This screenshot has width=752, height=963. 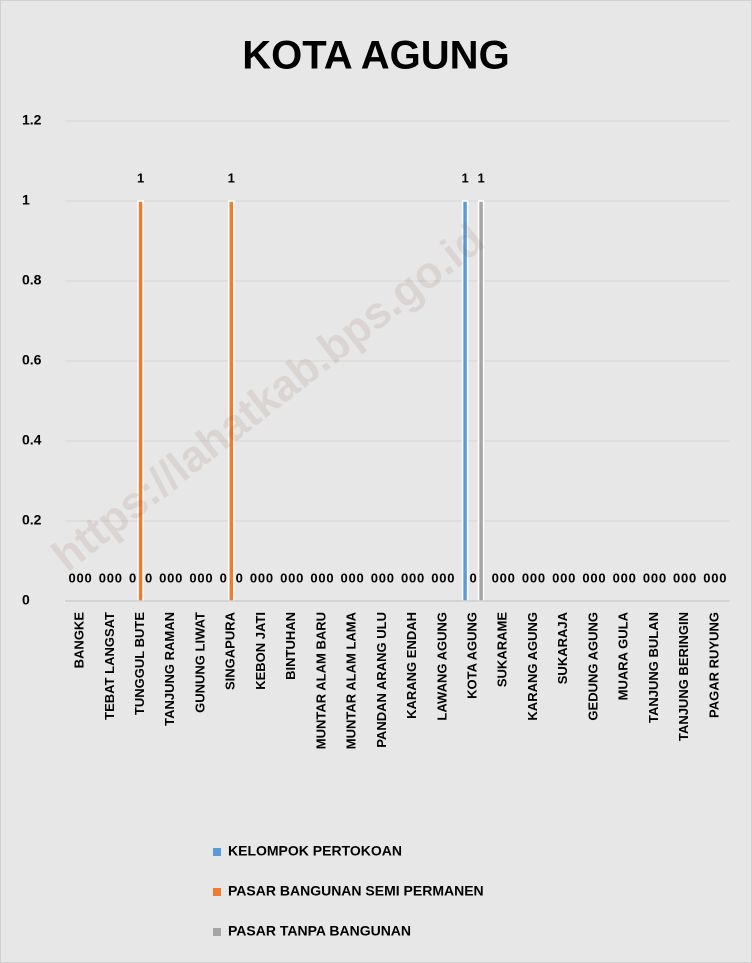 I want to click on x-tick-label: MUNTAR ALAM LAMA, so click(x=351, y=680).